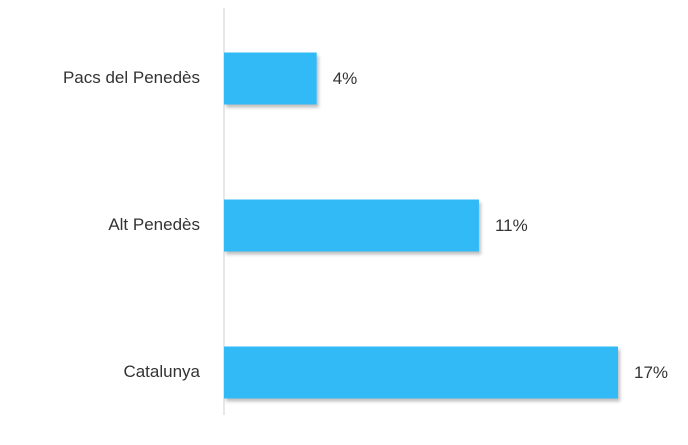  What do you see at coordinates (131, 77) in the screenshot?
I see `category-label: Pacs del Penedès` at bounding box center [131, 77].